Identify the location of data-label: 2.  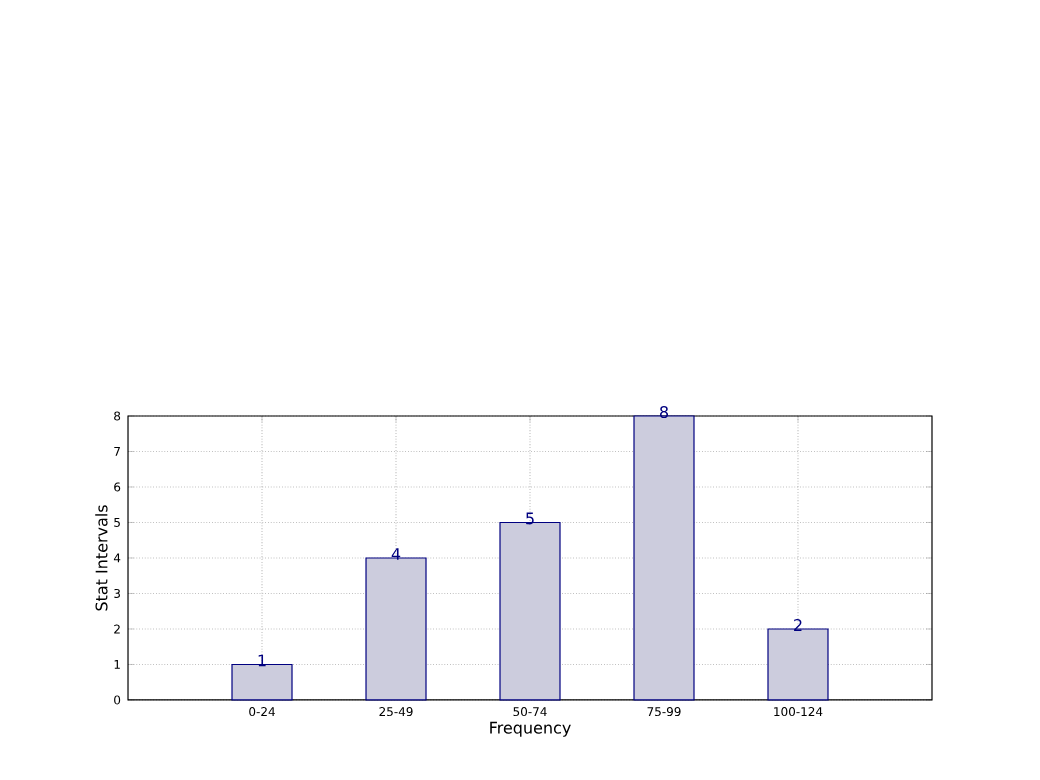
(798, 625).